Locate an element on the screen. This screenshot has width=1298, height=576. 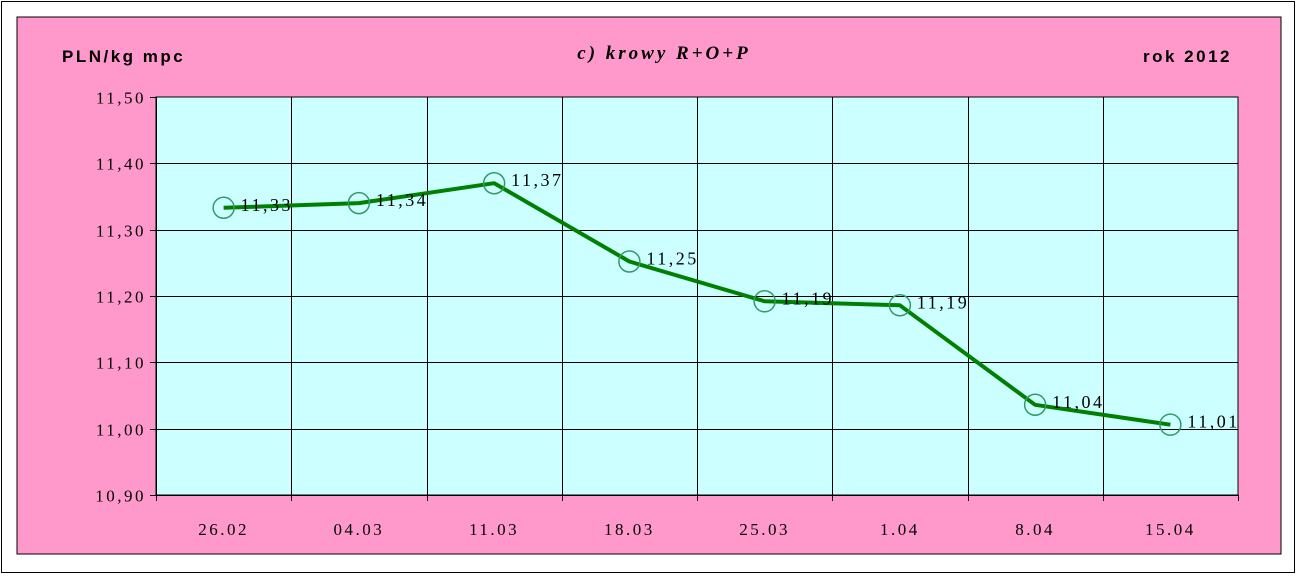
x-tick-label: 15.04 is located at coordinates (1170, 529).